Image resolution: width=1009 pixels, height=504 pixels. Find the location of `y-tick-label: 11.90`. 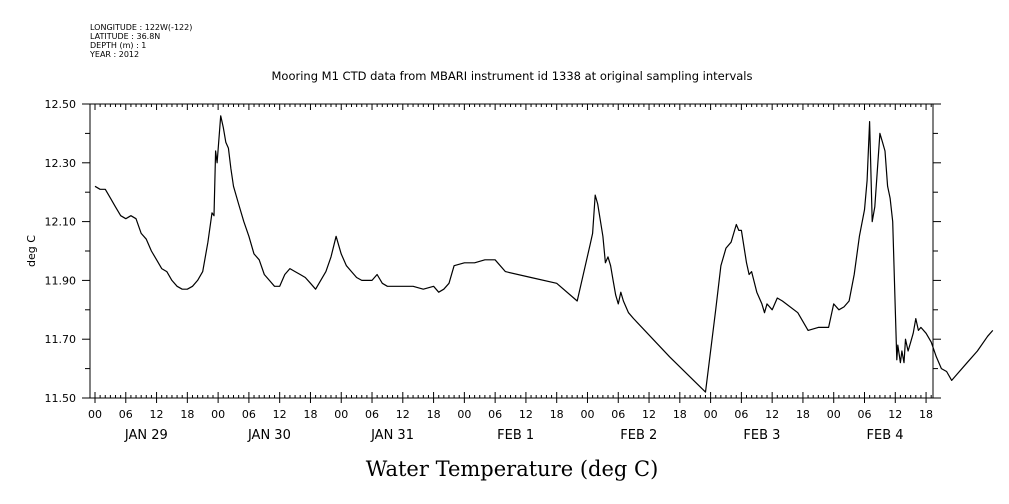

y-tick-label: 11.90 is located at coordinates (61, 280).